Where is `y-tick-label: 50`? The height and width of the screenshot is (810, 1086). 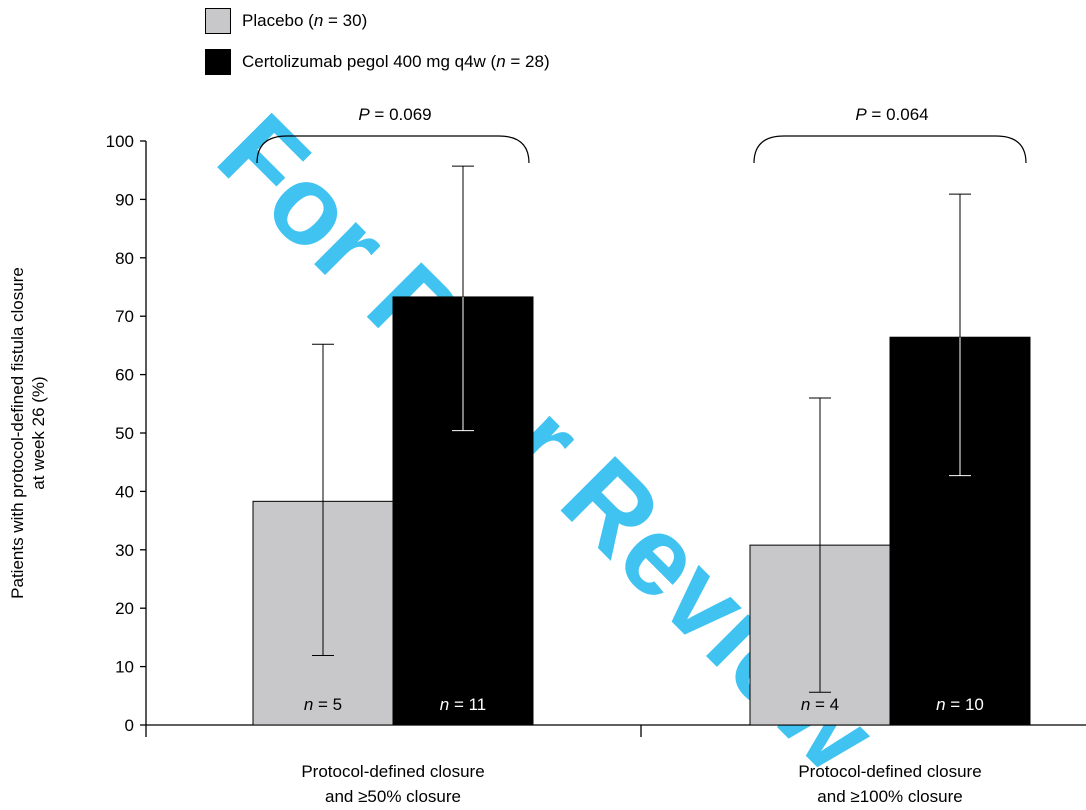 y-tick-label: 50 is located at coordinates (124, 433).